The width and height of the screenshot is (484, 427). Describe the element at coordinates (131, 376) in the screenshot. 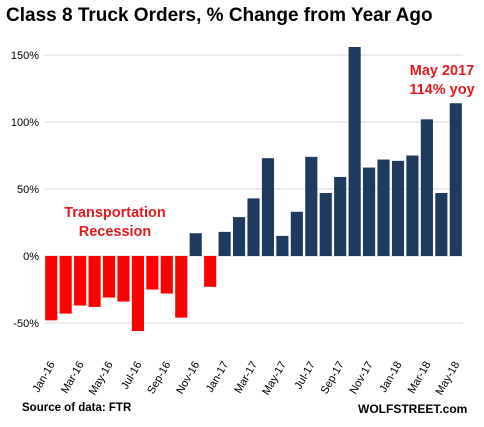

I see `x-tick-label: Jul-16` at that location.